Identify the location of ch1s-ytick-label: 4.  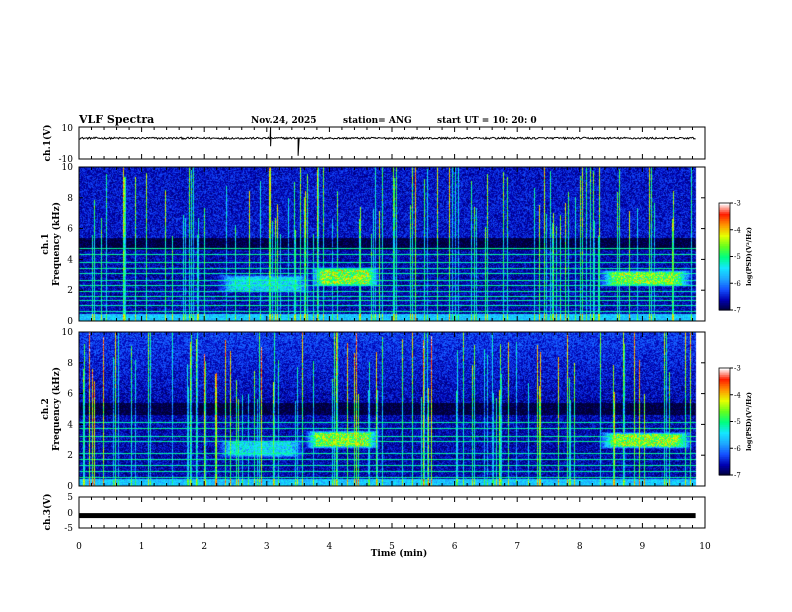
(70, 260).